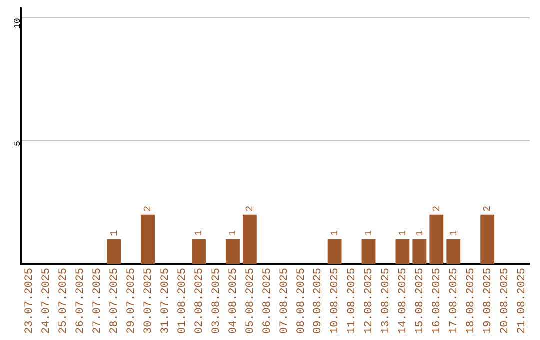 The image size is (540, 340). What do you see at coordinates (438, 301) in the screenshot?
I see `x-tick-label: 16.08.2025` at bounding box center [438, 301].